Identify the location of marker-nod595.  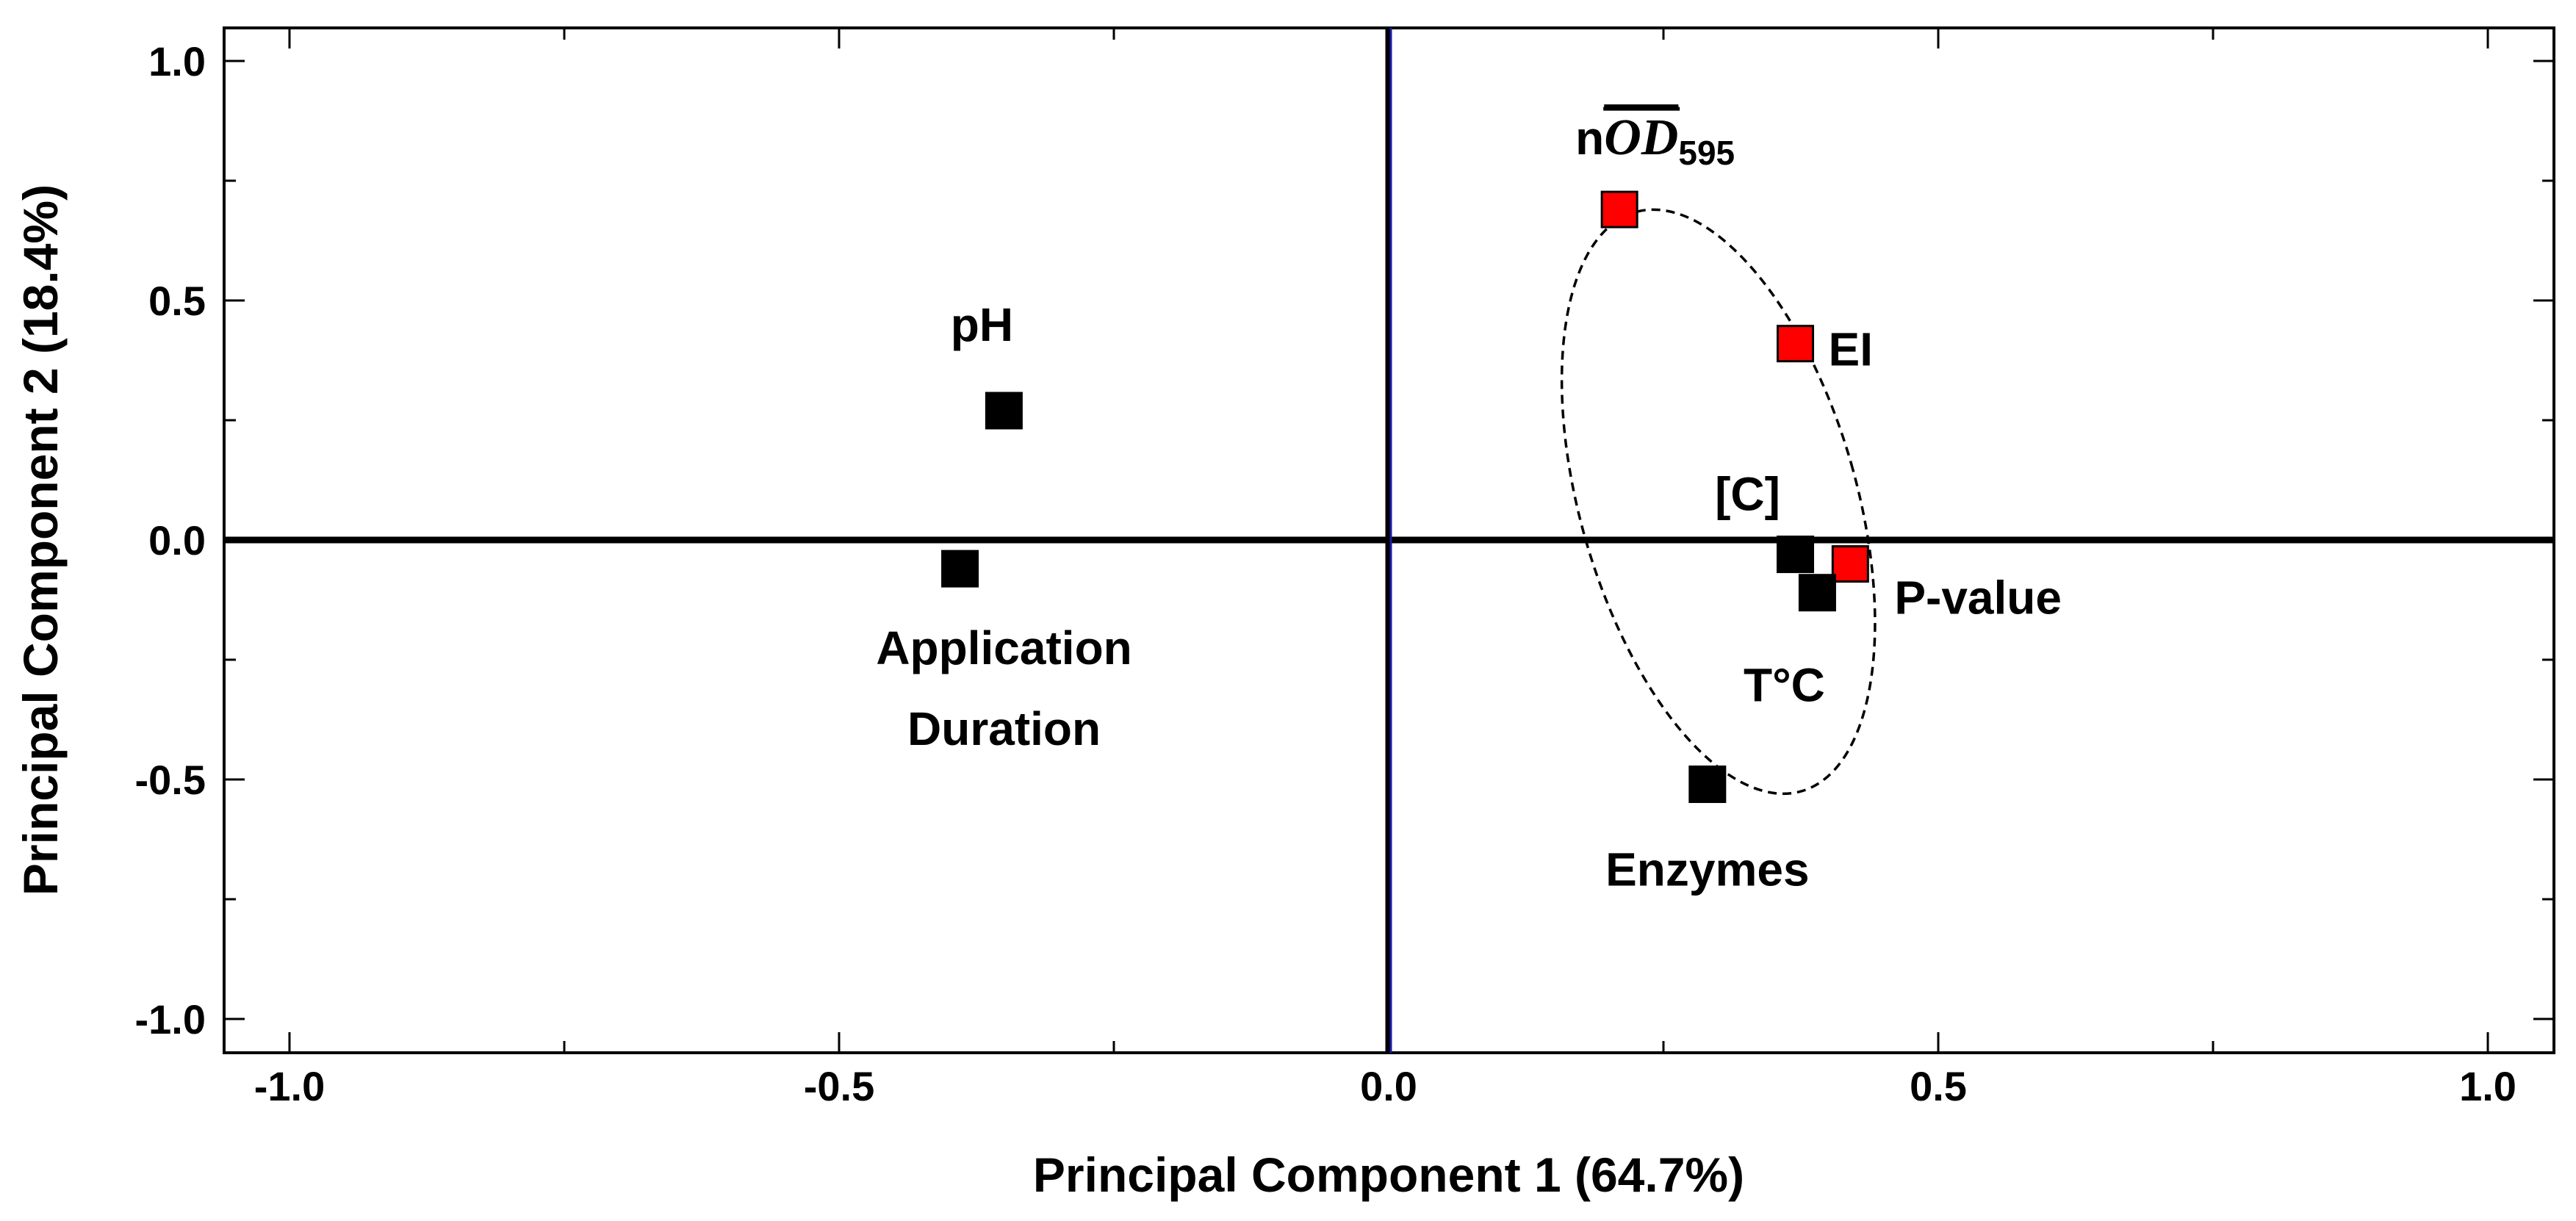
(1619, 209).